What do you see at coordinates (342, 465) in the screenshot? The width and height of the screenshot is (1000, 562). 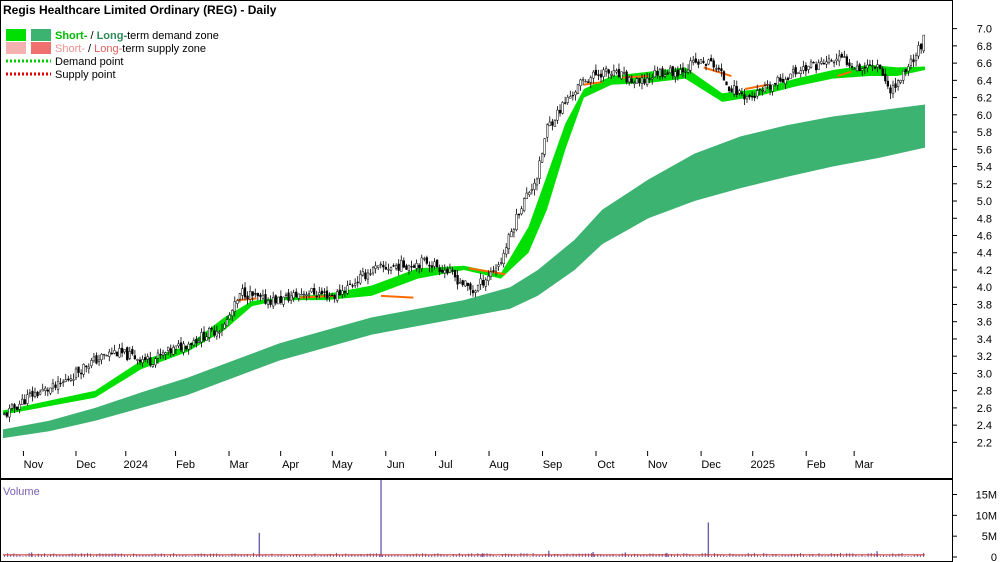 I see `x-tick-label: May` at bounding box center [342, 465].